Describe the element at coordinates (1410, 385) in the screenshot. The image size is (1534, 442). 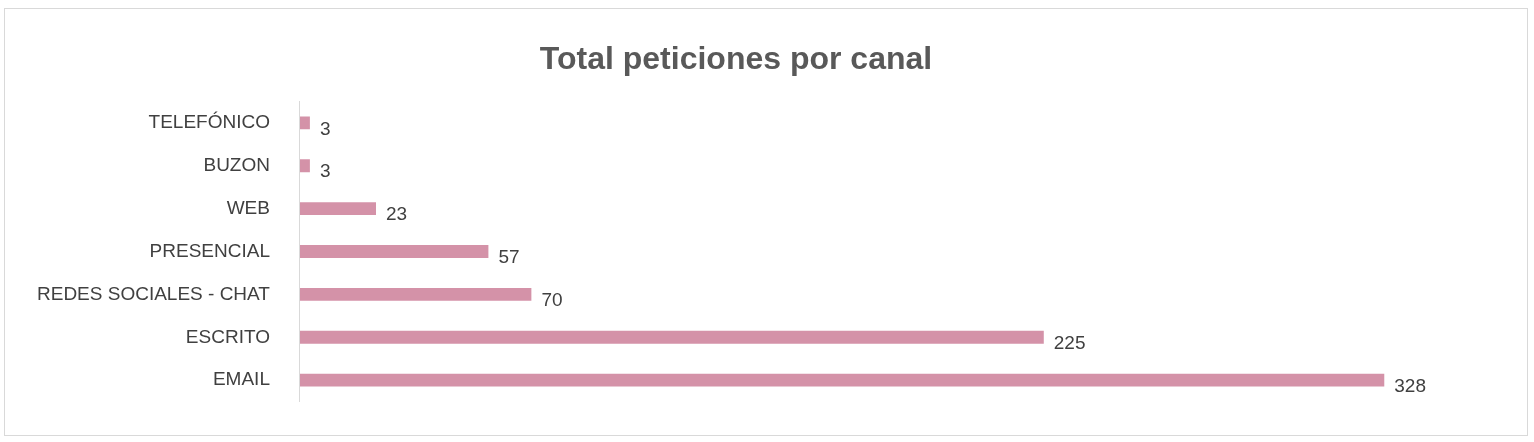
I see `data-label: 328` at that location.